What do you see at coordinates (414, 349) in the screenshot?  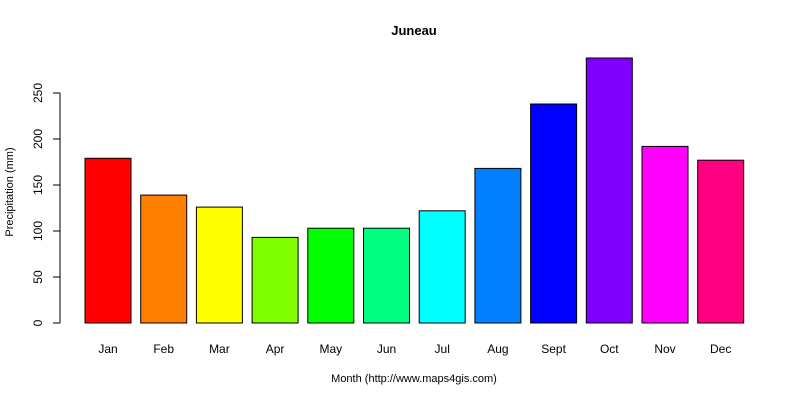 I see `x-axis-tick-labels: Jan Feb Mar Apr May Jun Jul Aug Sept Oct Nov Dec` at bounding box center [414, 349].